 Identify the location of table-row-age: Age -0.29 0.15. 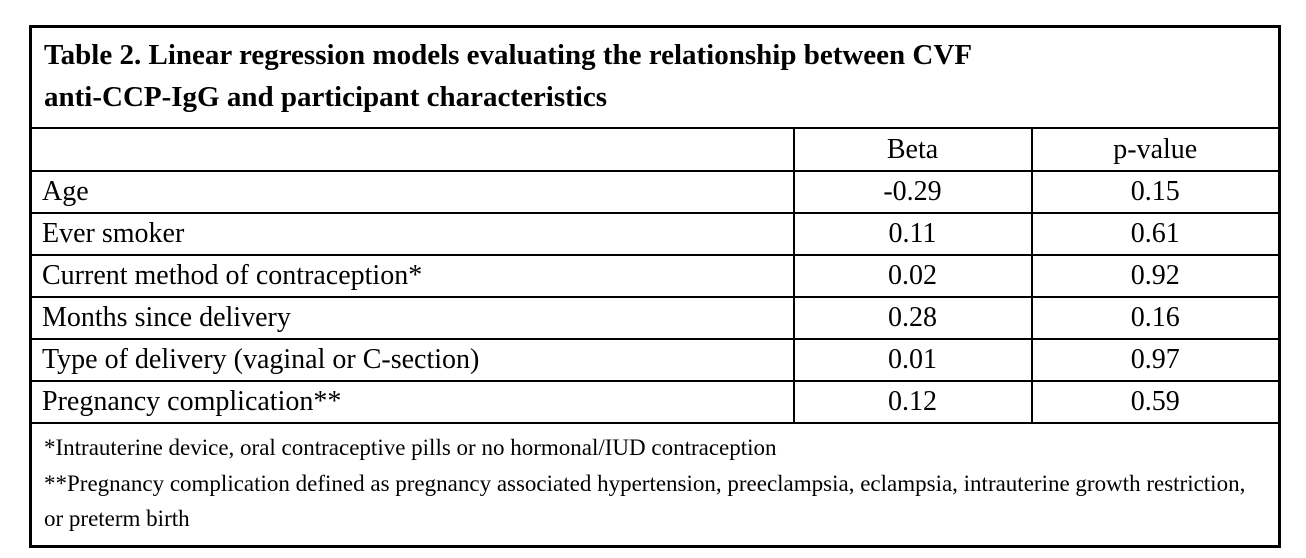
(655, 192).